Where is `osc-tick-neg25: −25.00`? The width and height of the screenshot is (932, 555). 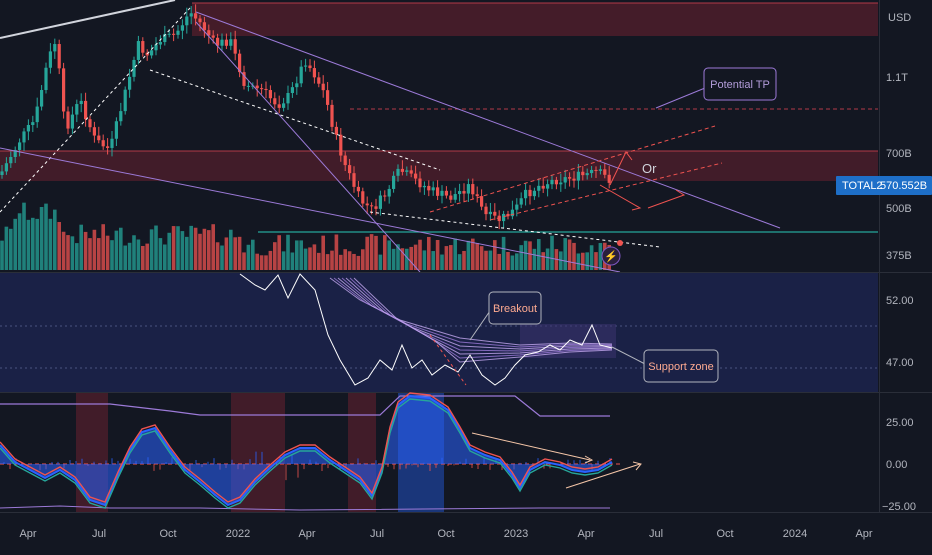
osc-tick-neg25: −25.00 is located at coordinates (899, 507).